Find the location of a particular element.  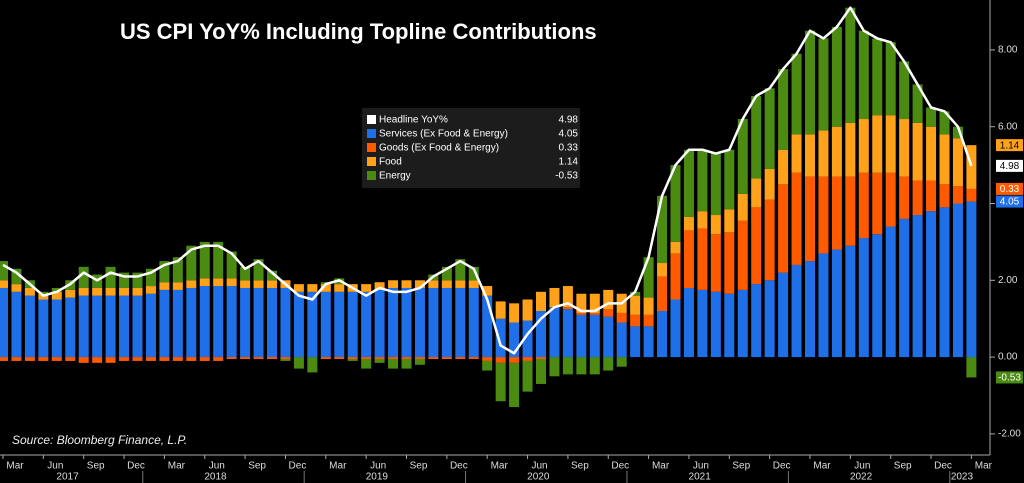

year-label: 2017 is located at coordinates (67, 477).